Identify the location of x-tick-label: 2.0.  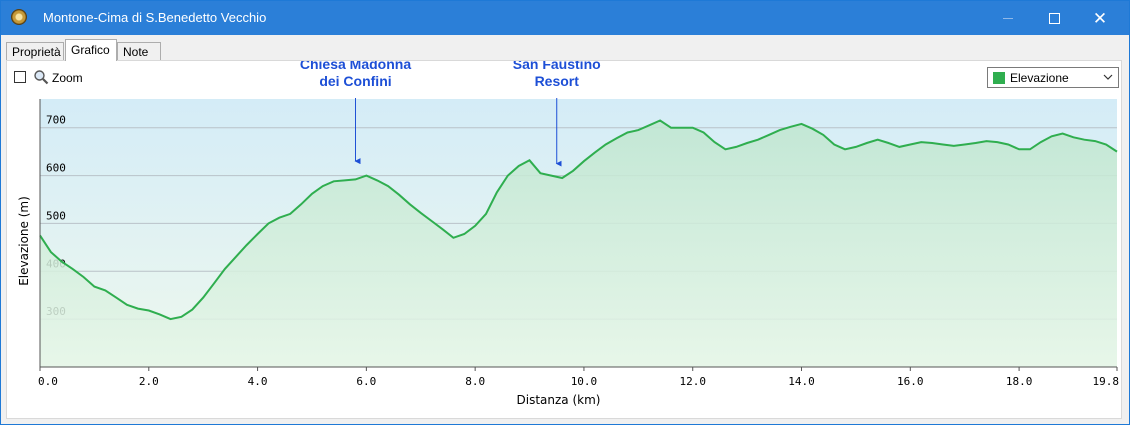
(149, 381).